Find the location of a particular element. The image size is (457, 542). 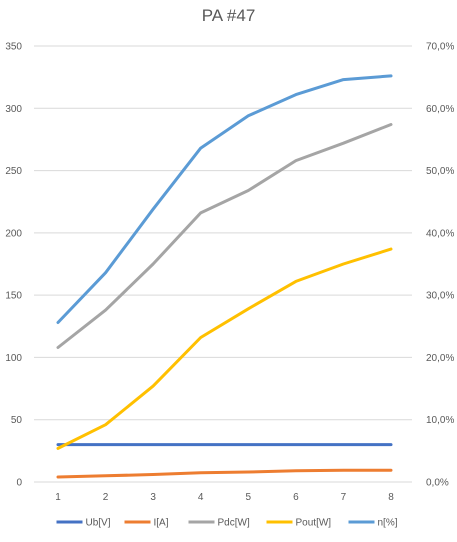

legend-label: I[A] is located at coordinates (161, 523).